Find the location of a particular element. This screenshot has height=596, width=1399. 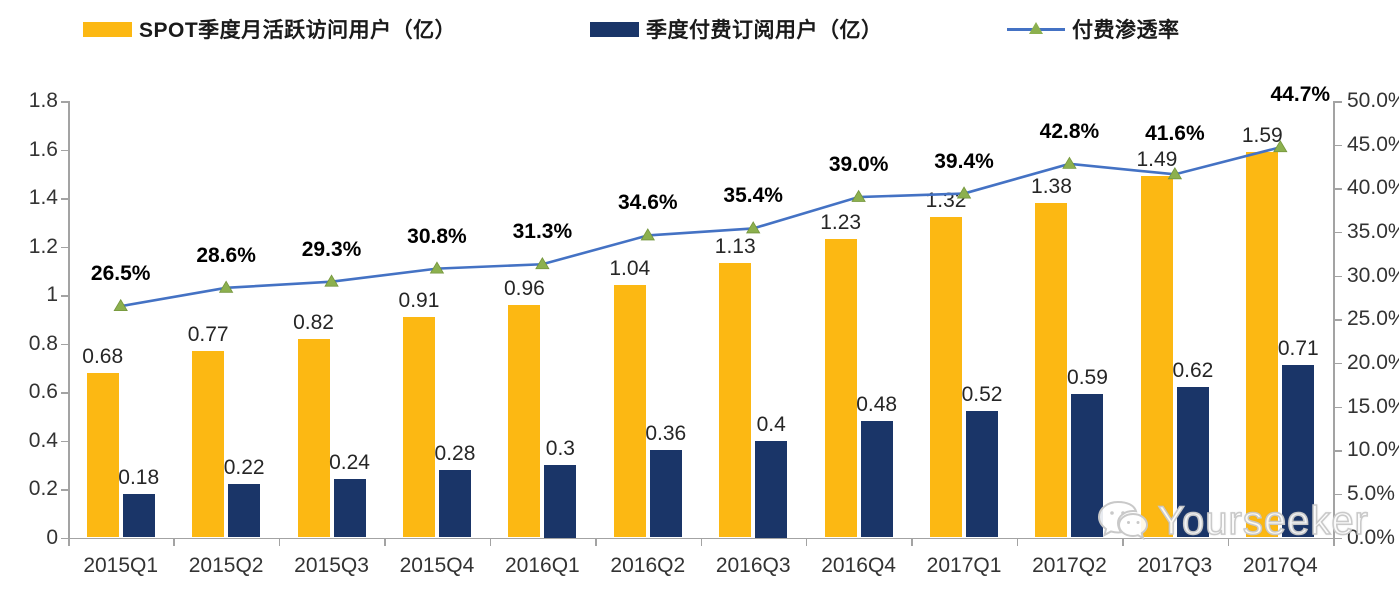

bar-mau-2015Q3 is located at coordinates (313, 438).